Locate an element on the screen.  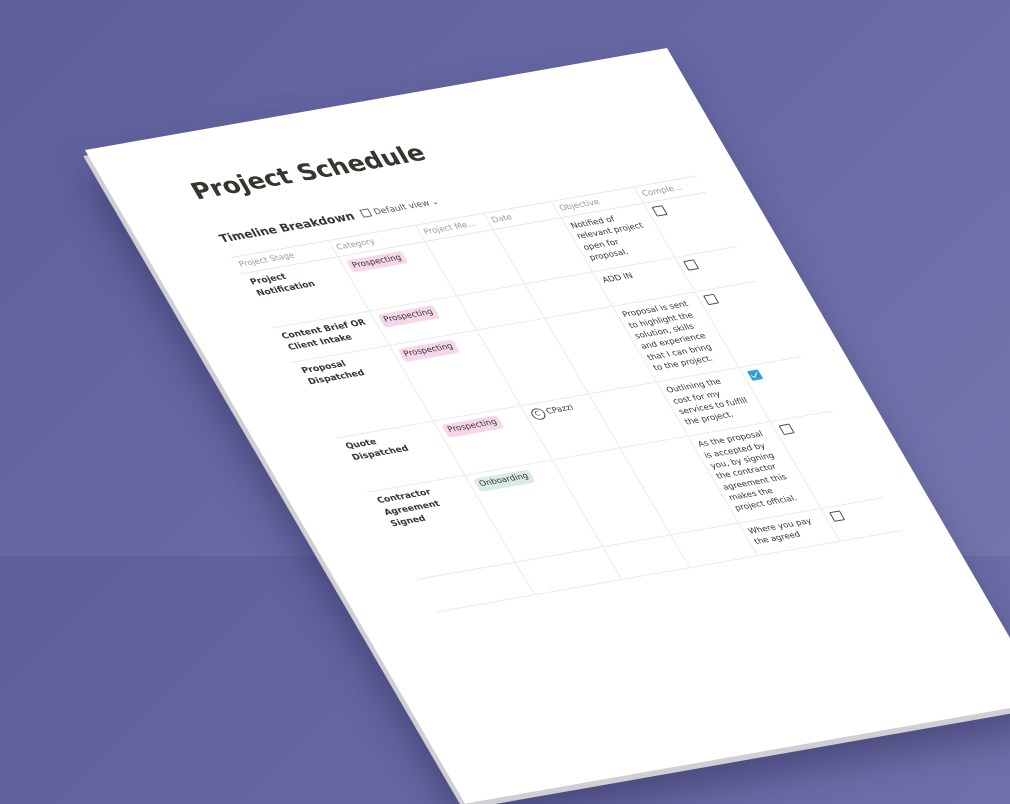
member: CPazzi is located at coordinates (552, 411).